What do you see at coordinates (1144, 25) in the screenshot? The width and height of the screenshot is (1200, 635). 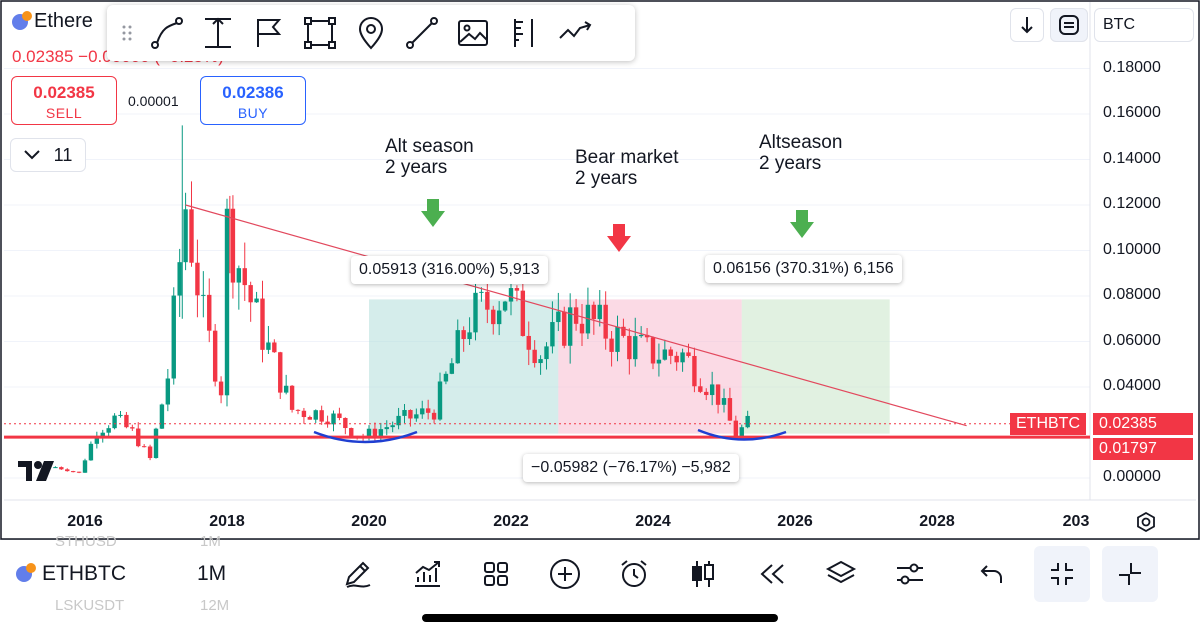 I see `currency-select: BTC` at bounding box center [1144, 25].